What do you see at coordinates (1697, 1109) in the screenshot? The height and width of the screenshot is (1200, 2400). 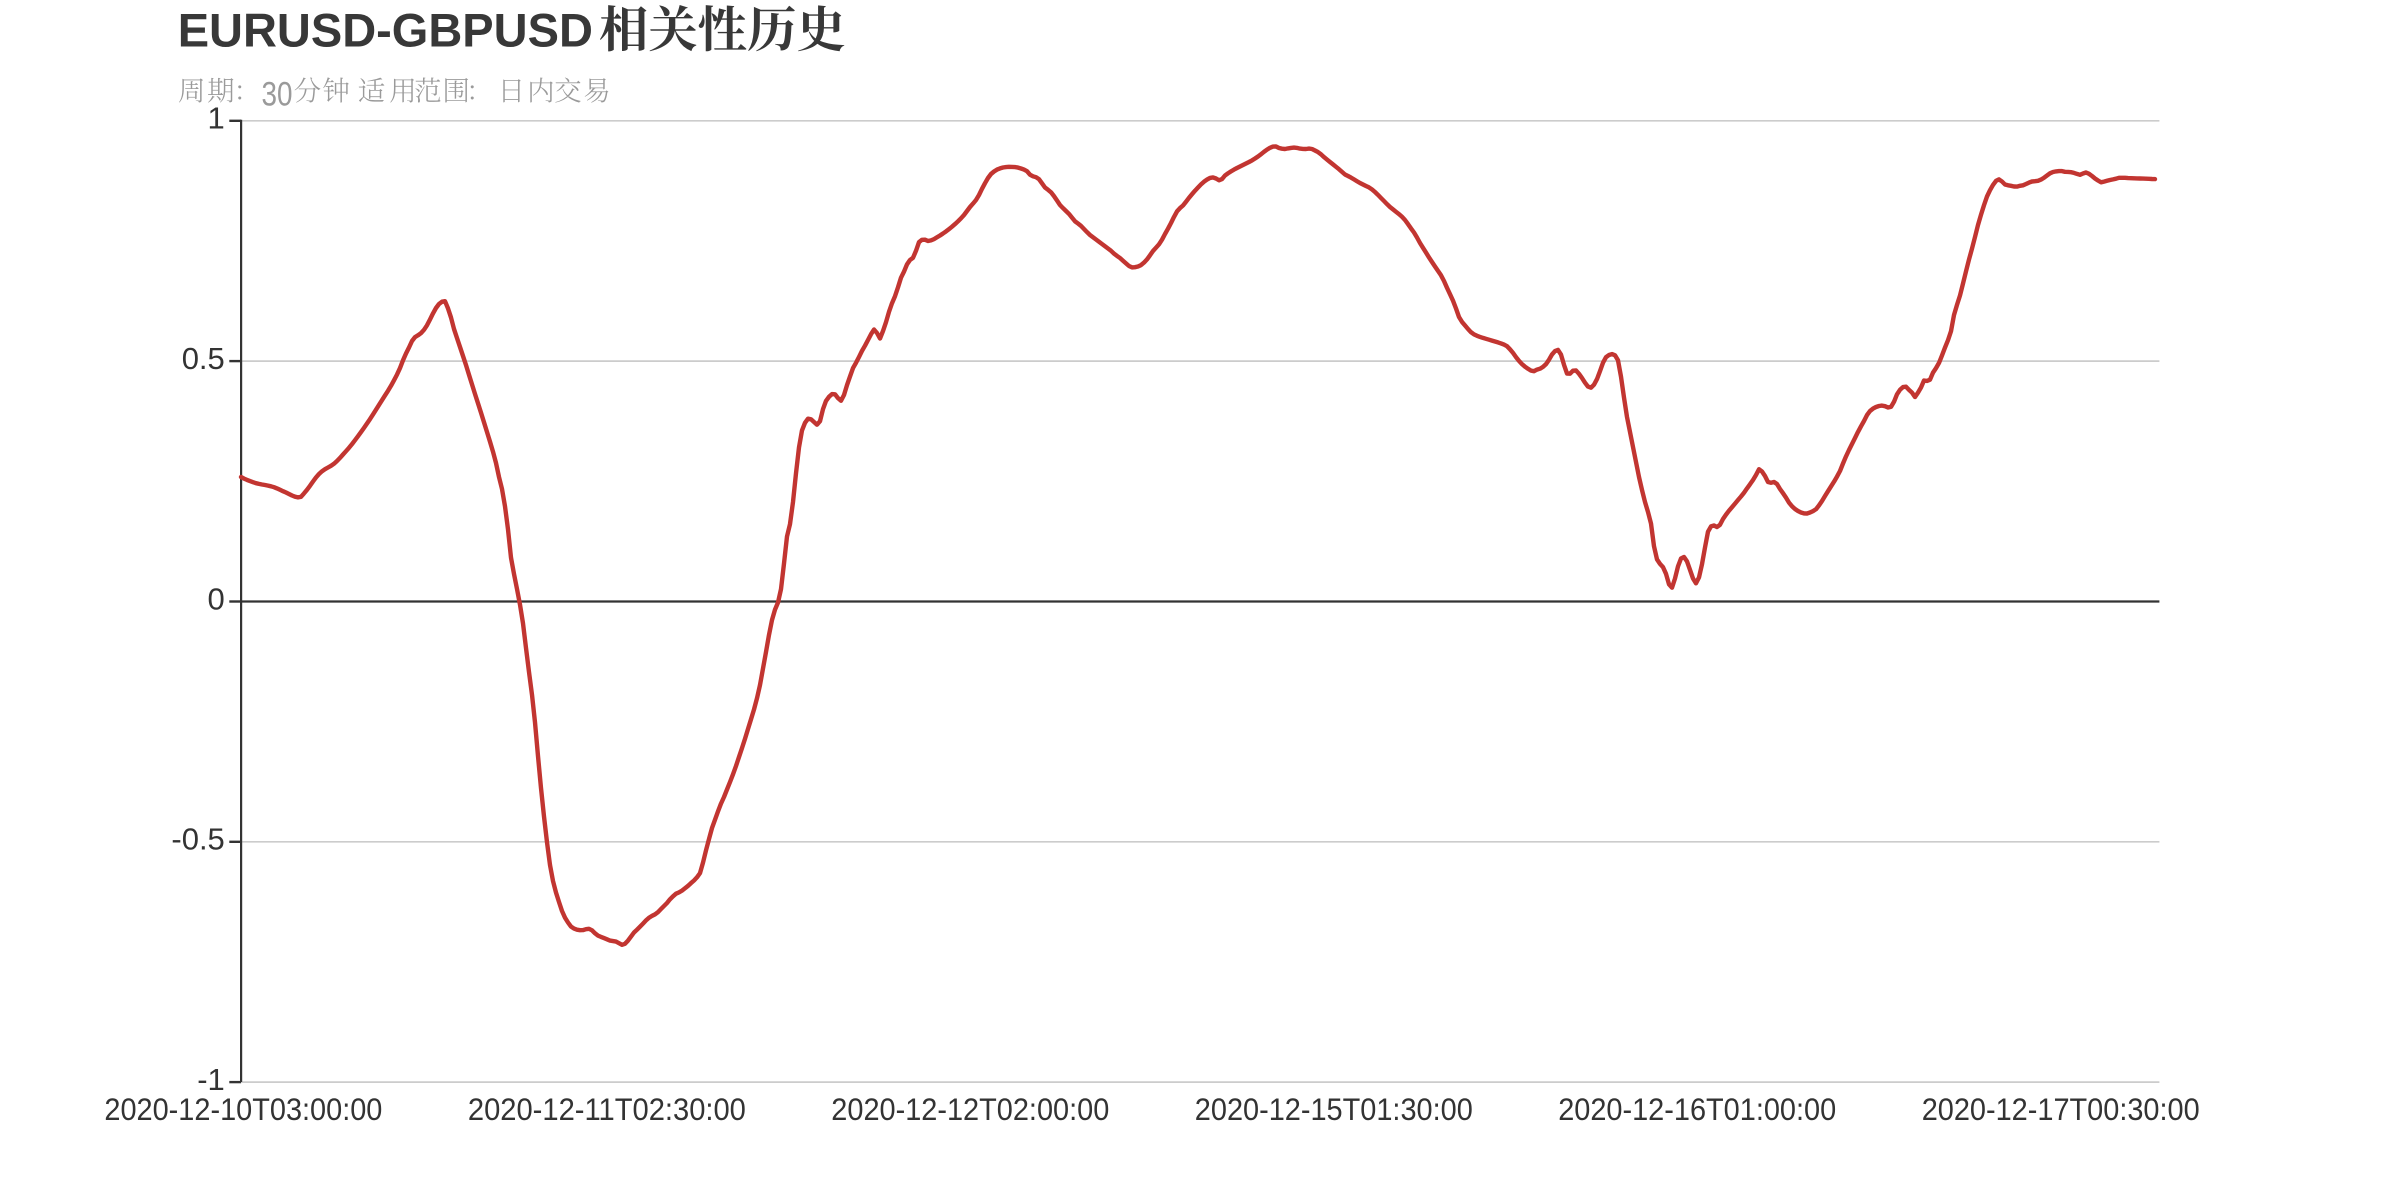 I see `svg-text: 2020-12-16T01:00:00` at bounding box center [1697, 1109].